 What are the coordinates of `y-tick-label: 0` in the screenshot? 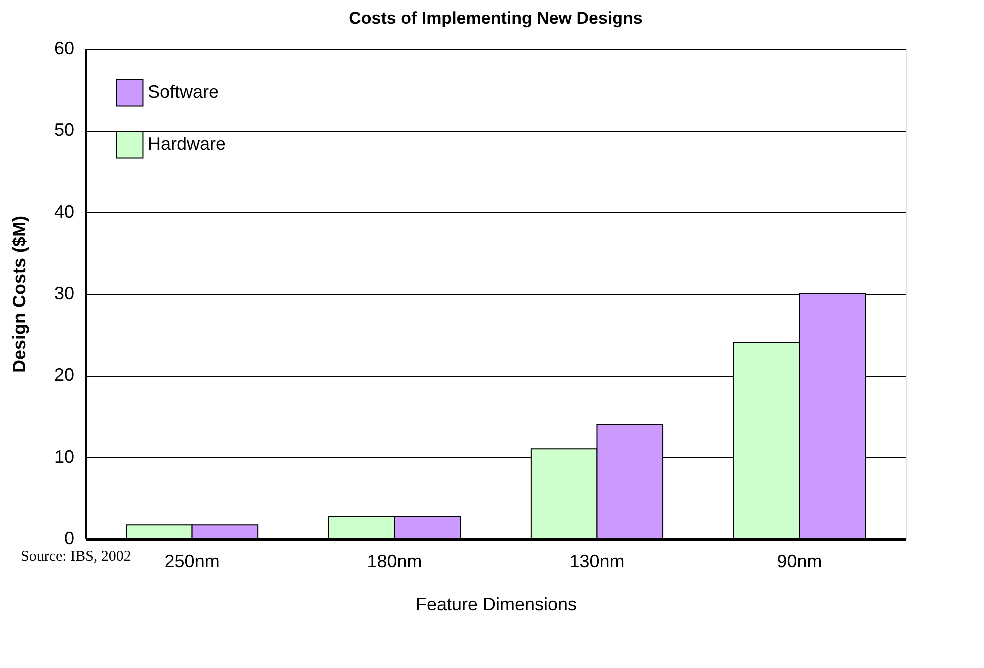 It's located at (69, 538).